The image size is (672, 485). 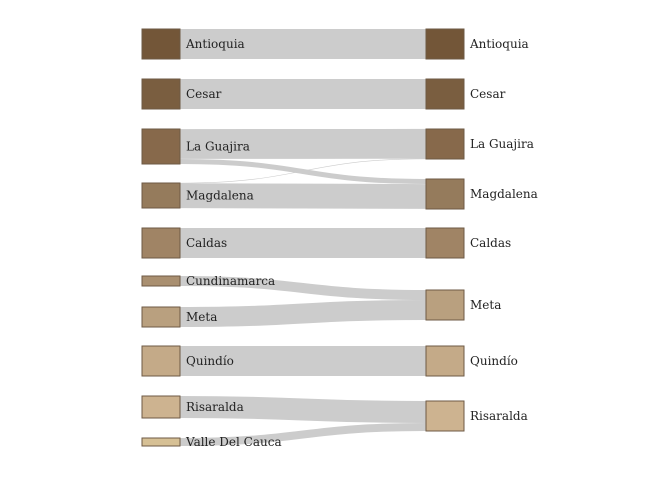 I want to click on source-node-magdalena, so click(x=161, y=195).